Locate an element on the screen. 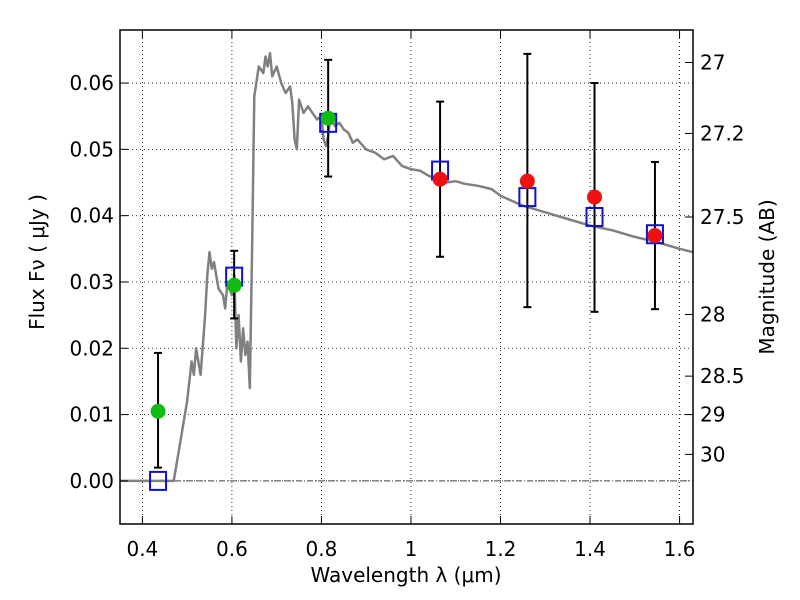 The image size is (800, 600). magnitude-axis-ticks: 27 27.2 27.5 28 28.5 29 30 is located at coordinates (715, 258).